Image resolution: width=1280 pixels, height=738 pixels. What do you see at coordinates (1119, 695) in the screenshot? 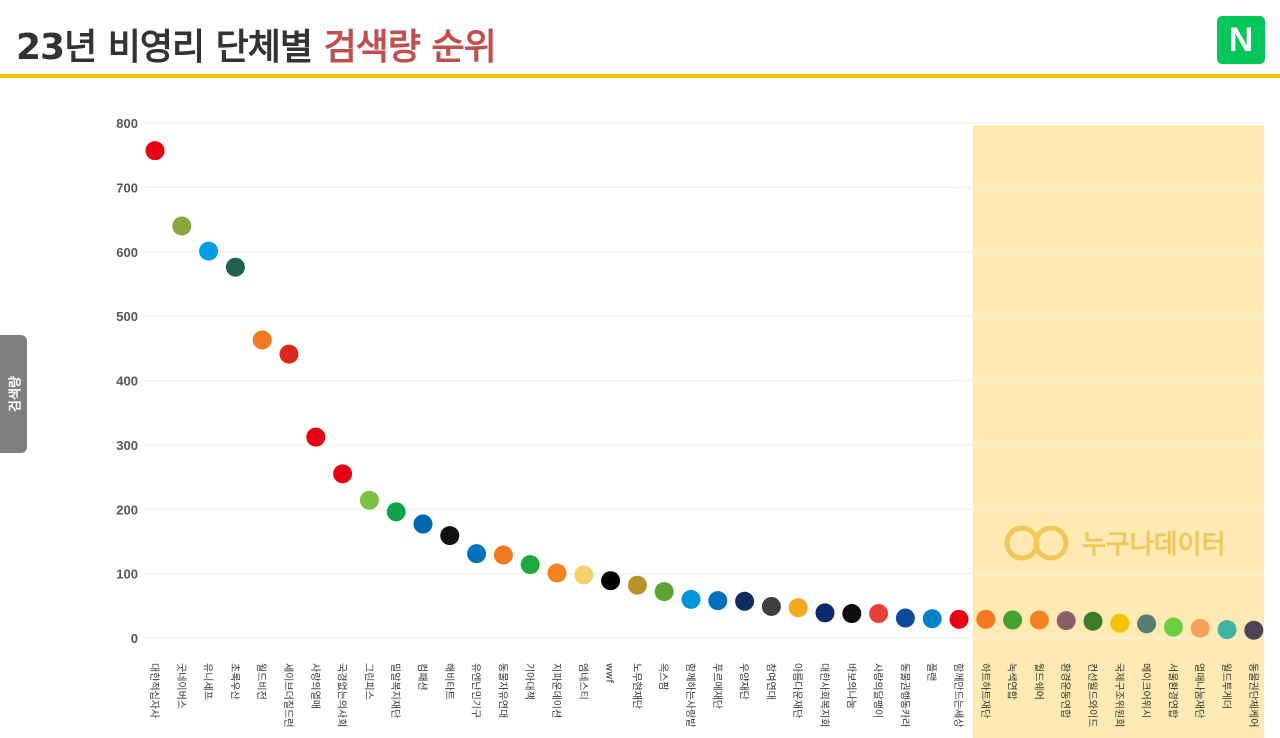
I see `x-tick-label: 국제구조위원회` at bounding box center [1119, 695].